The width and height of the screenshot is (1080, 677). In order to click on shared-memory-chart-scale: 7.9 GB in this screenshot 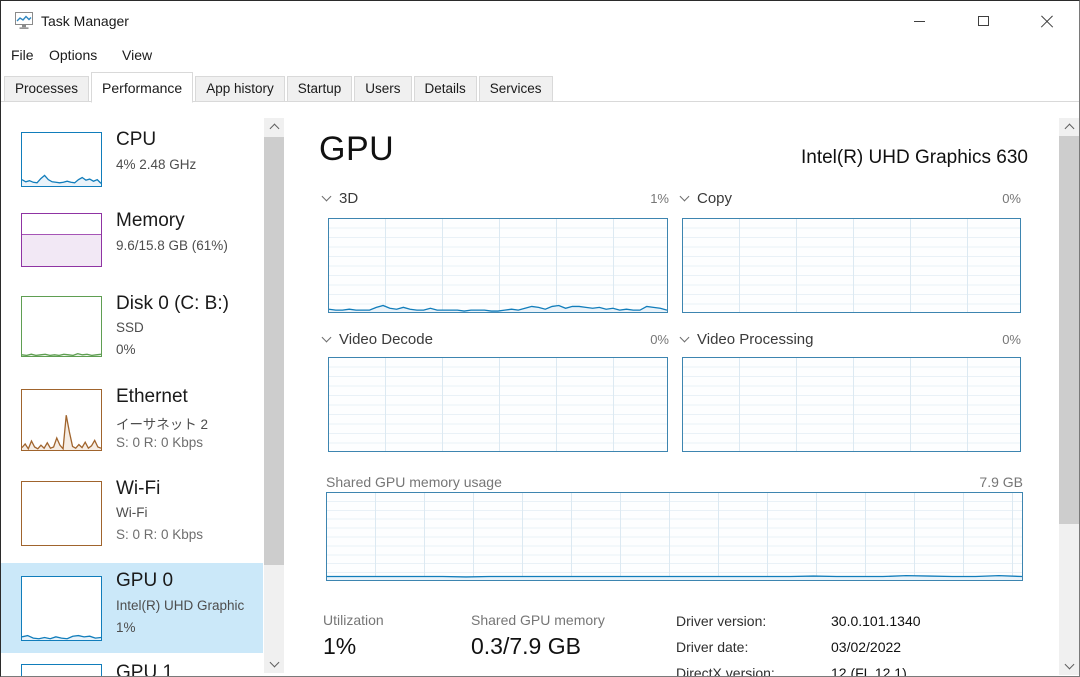, I will do `click(1001, 482)`.